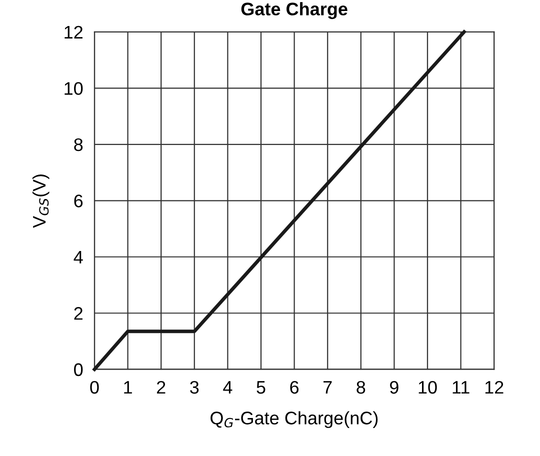  I want to click on y-tick-label: 6, so click(78, 201).